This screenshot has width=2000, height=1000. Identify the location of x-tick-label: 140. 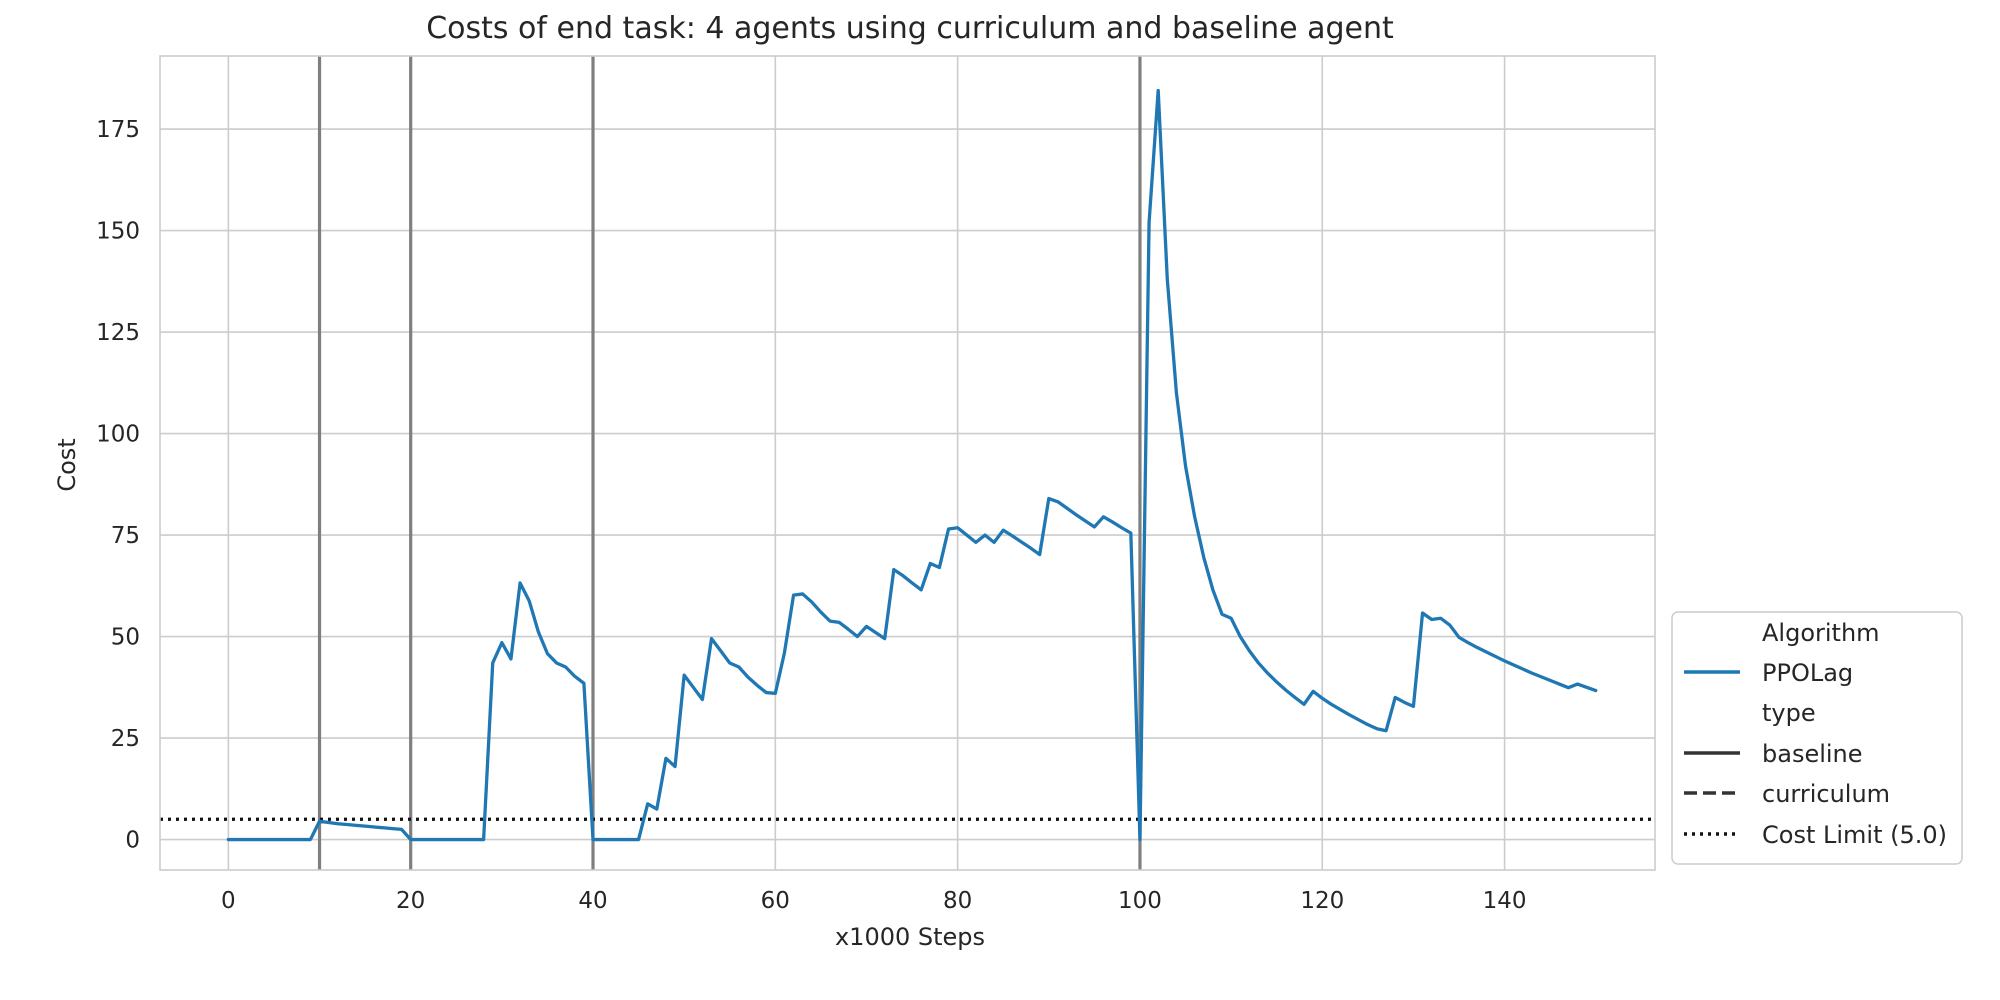
(1505, 901).